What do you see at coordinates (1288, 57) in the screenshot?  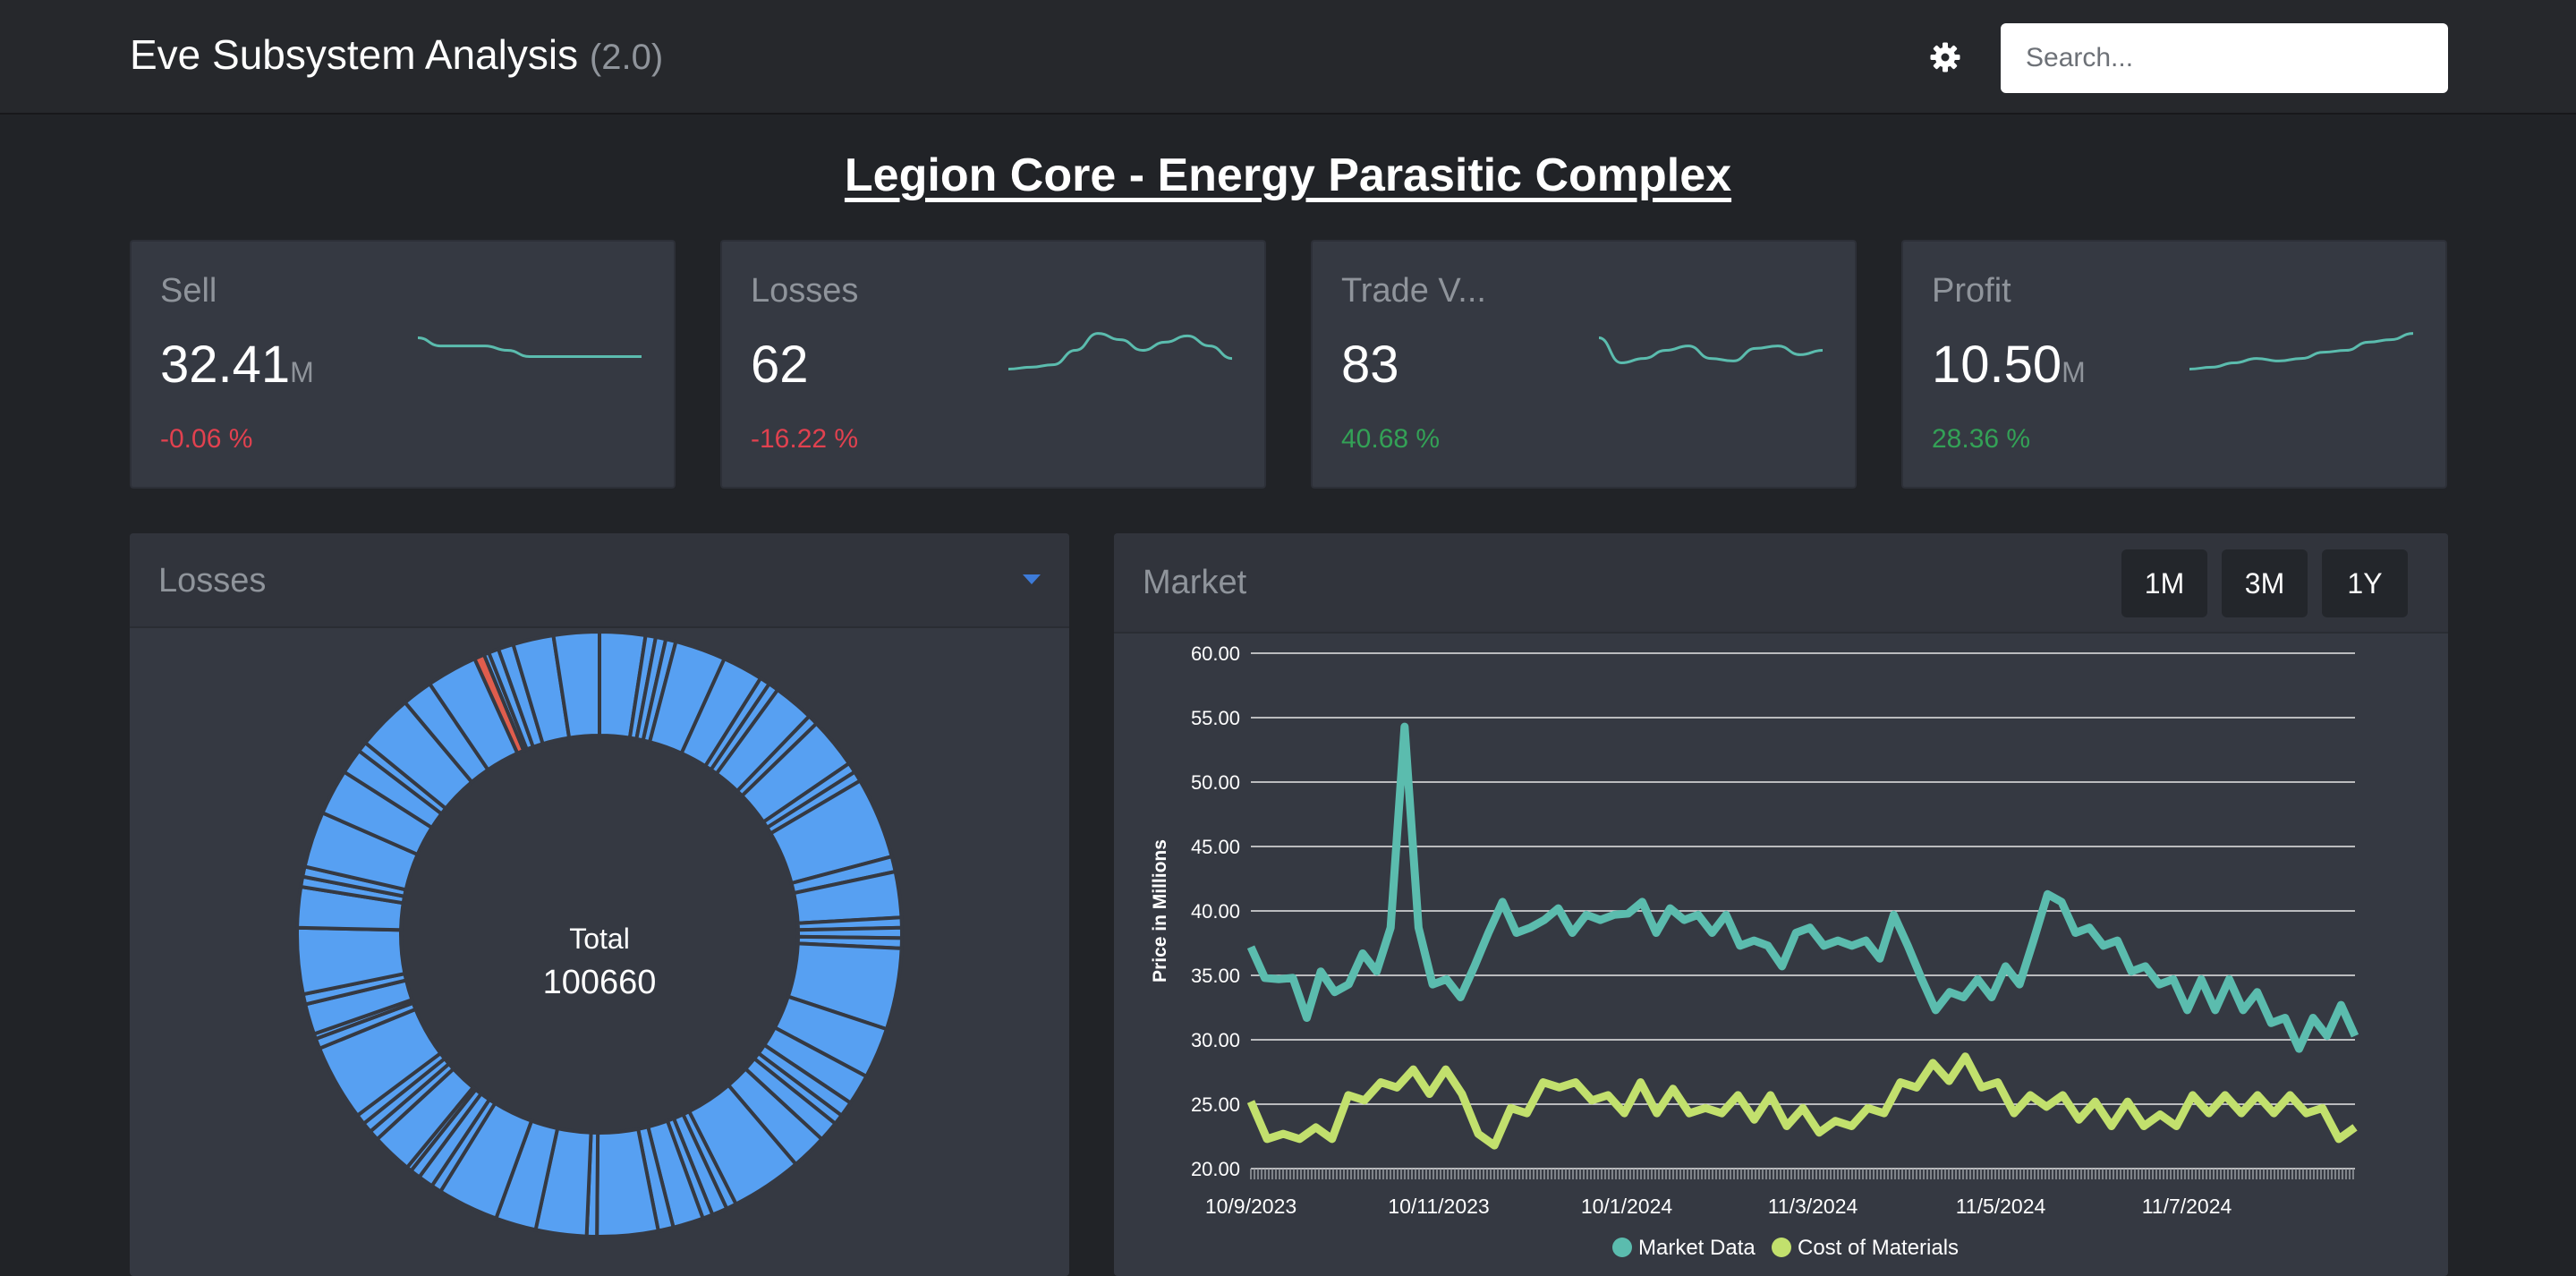 I see `top-navbar: Eve Subsystem Analysis (2.0)` at bounding box center [1288, 57].